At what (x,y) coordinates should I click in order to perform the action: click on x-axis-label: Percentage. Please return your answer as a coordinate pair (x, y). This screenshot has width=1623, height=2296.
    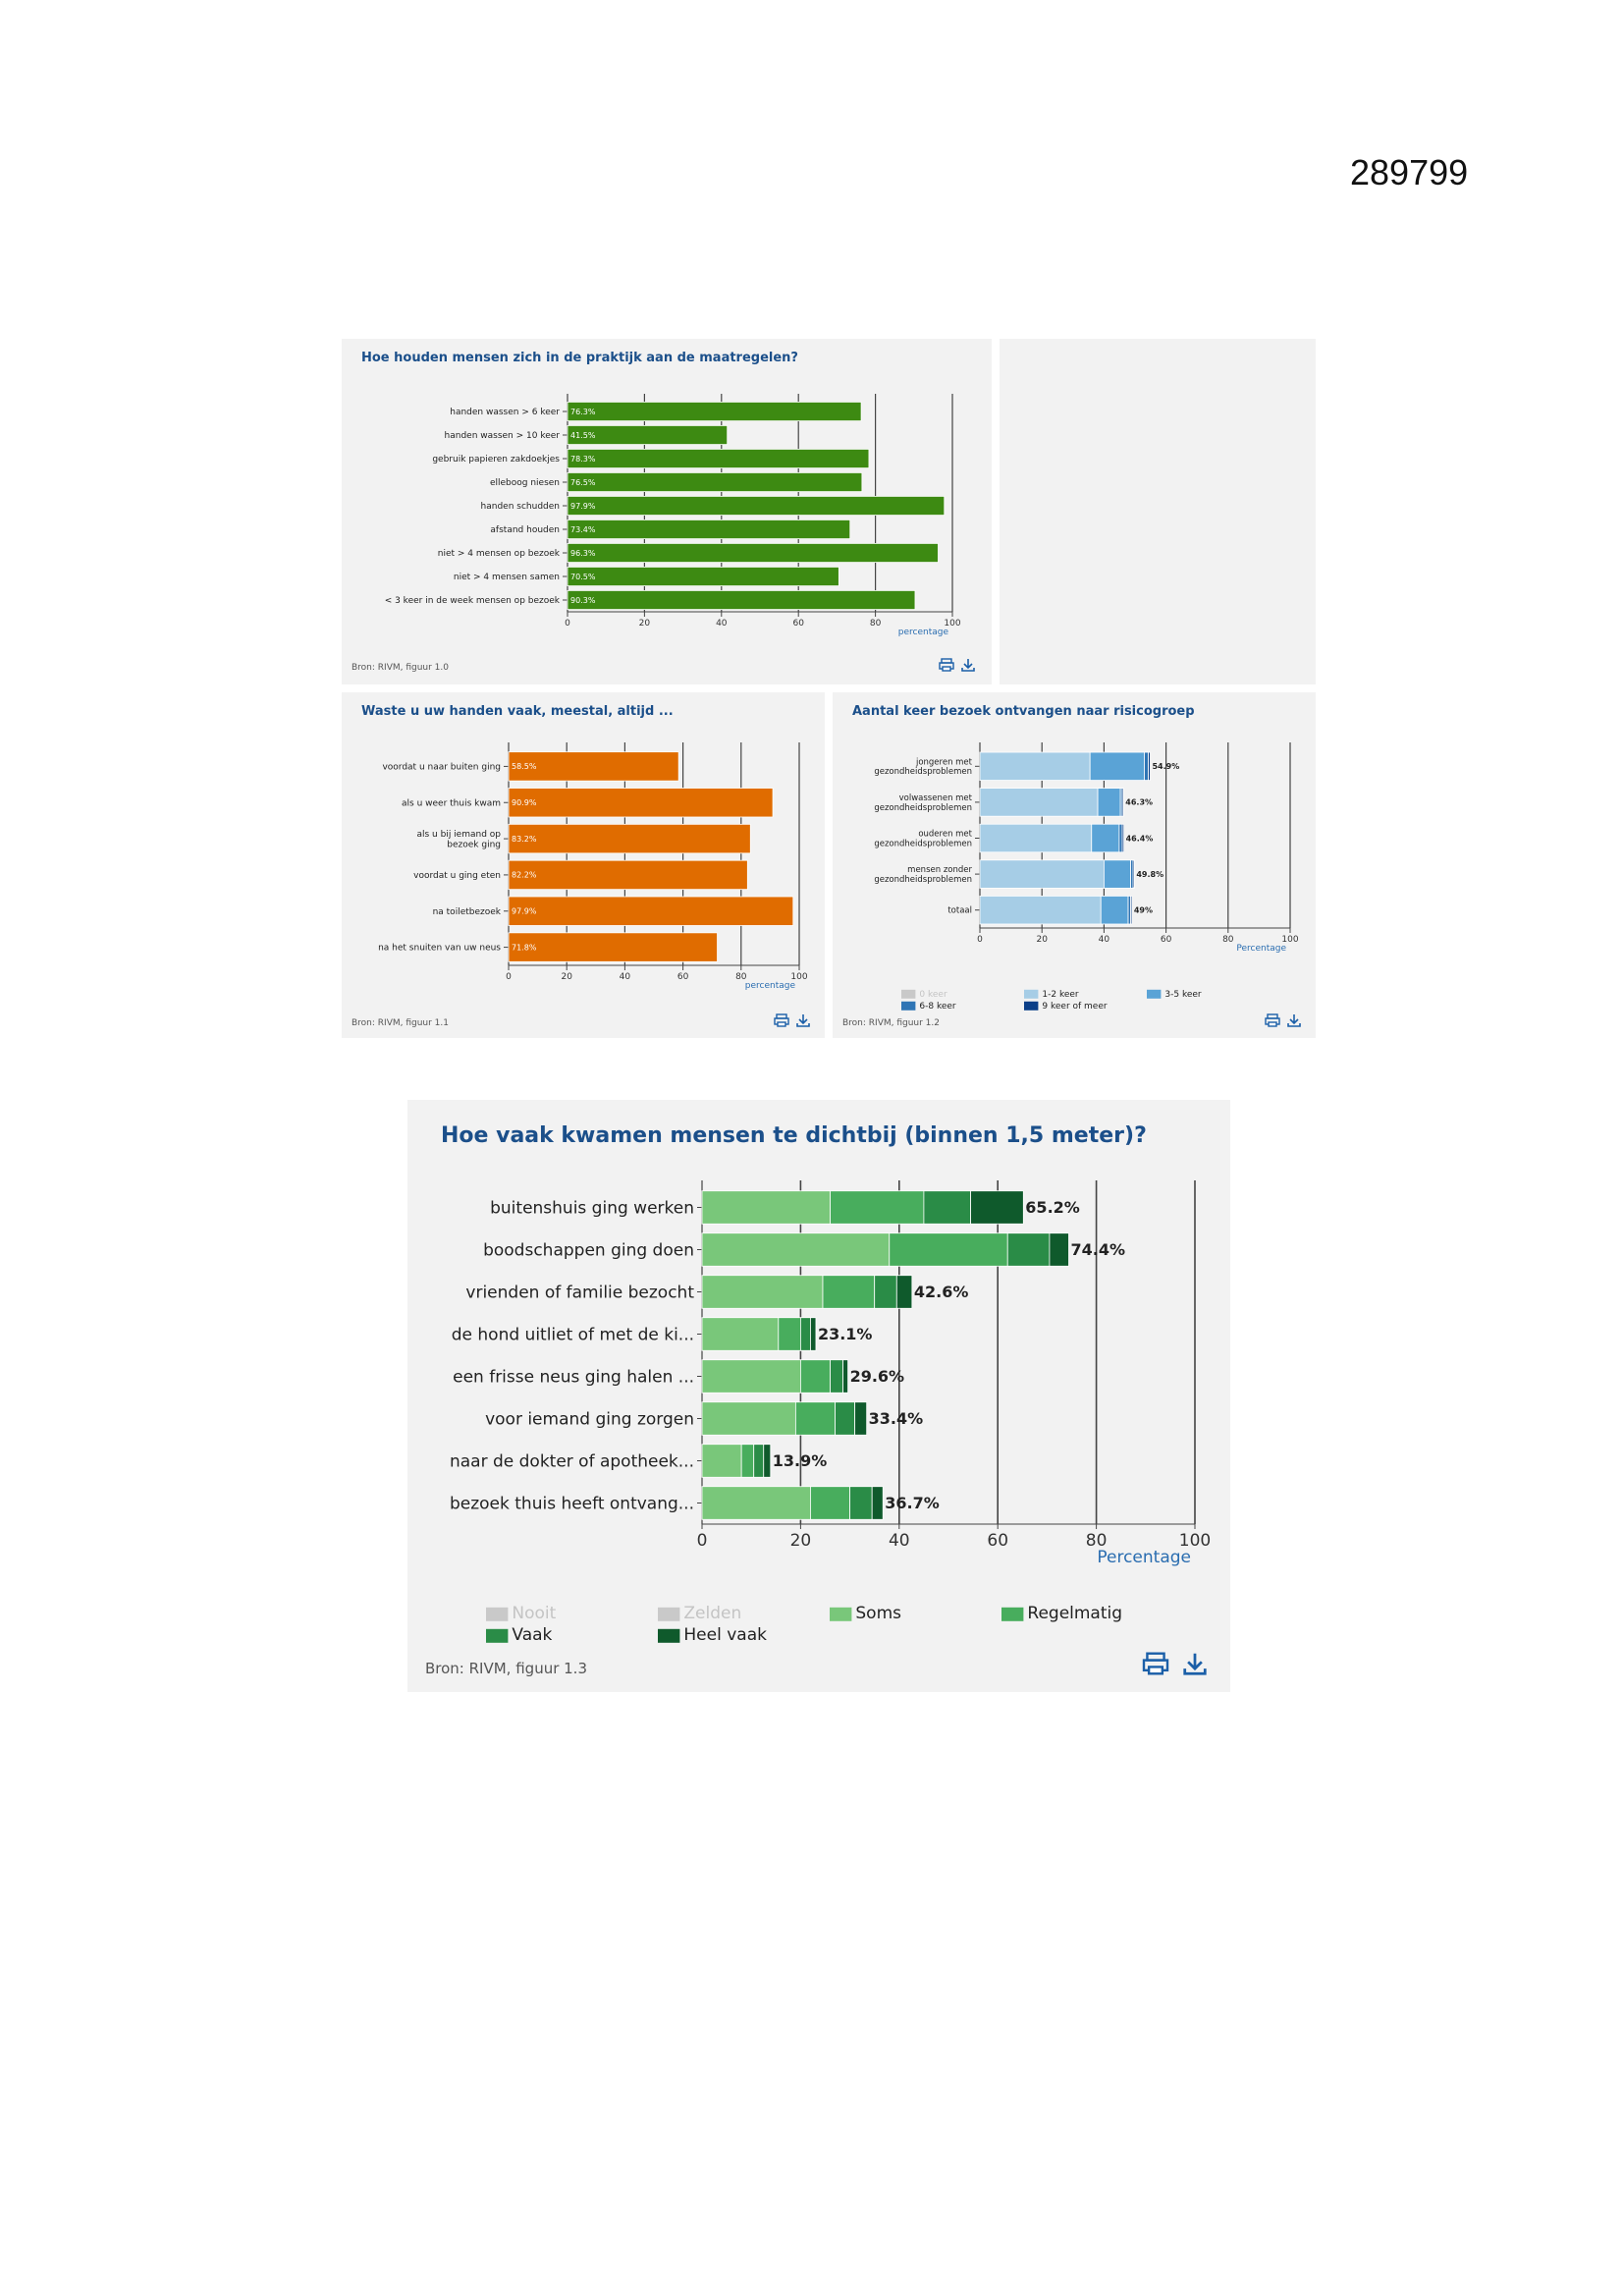
    Looking at the image, I should click on (1261, 949).